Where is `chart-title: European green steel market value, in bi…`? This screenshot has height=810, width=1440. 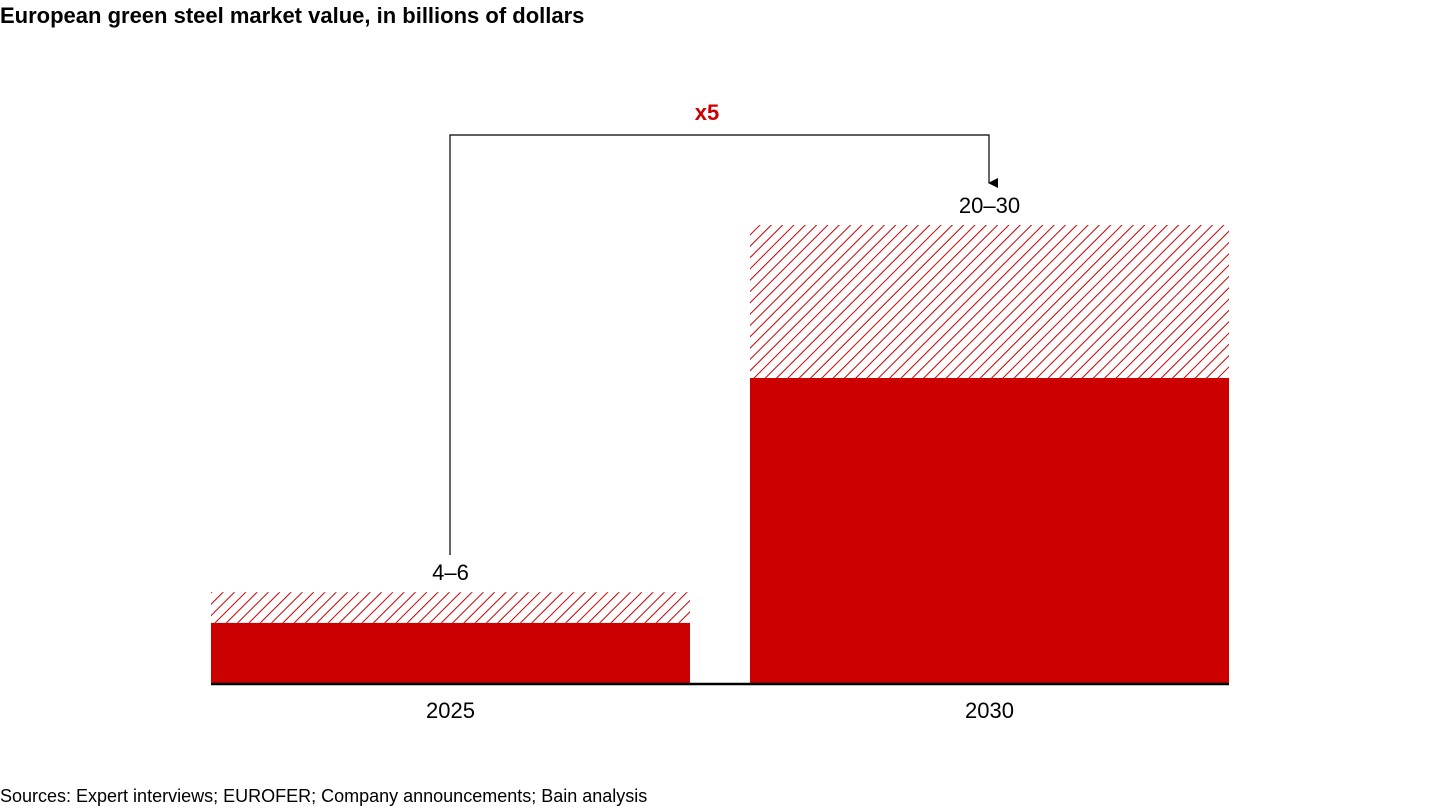
chart-title: European green steel market value, in bi… is located at coordinates (292, 15).